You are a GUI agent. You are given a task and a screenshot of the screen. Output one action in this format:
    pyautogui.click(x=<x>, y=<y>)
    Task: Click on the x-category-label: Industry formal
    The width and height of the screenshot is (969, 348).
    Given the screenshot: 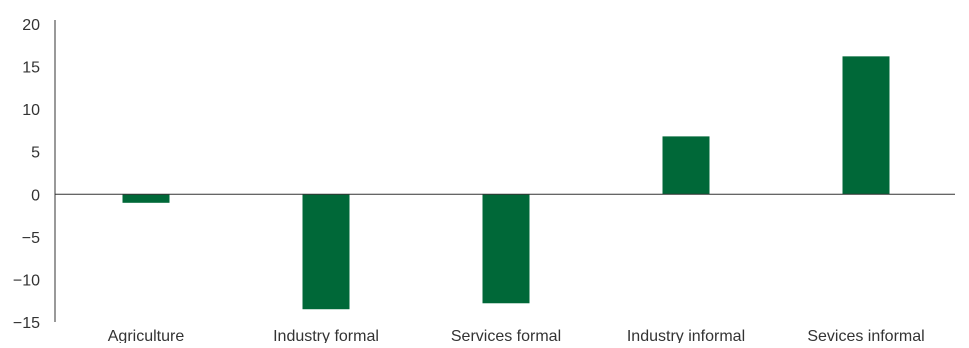 What is the action you would take?
    pyautogui.click(x=326, y=335)
    